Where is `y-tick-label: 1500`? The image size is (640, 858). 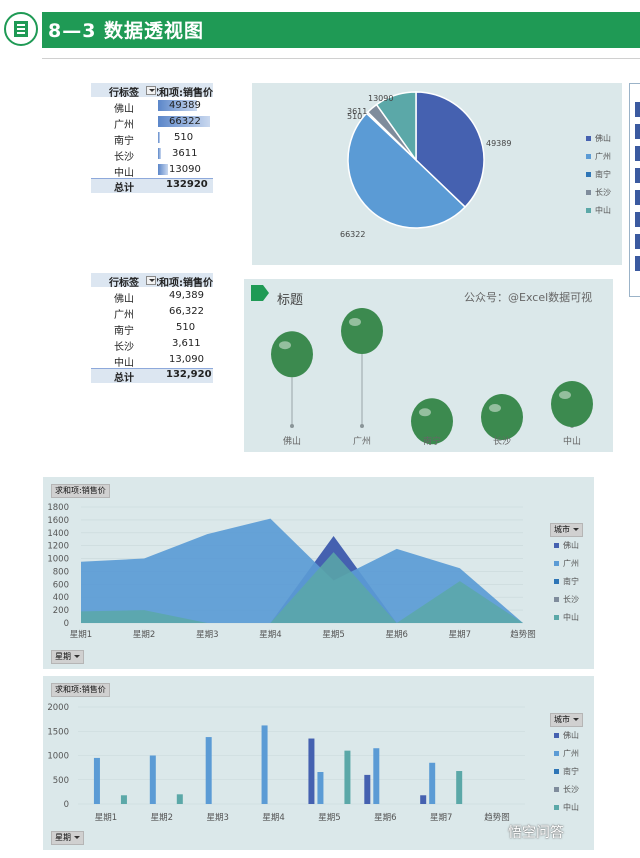
y-tick-label: 1500 is located at coordinates (58, 732).